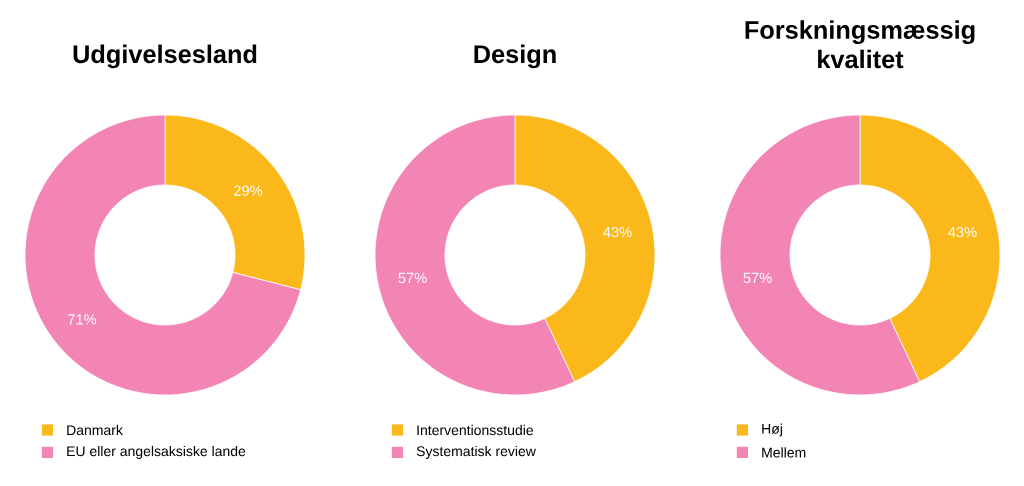 The image size is (1024, 486). Describe the element at coordinates (476, 452) in the screenshot. I see `legend-label: Systematisk review` at that location.